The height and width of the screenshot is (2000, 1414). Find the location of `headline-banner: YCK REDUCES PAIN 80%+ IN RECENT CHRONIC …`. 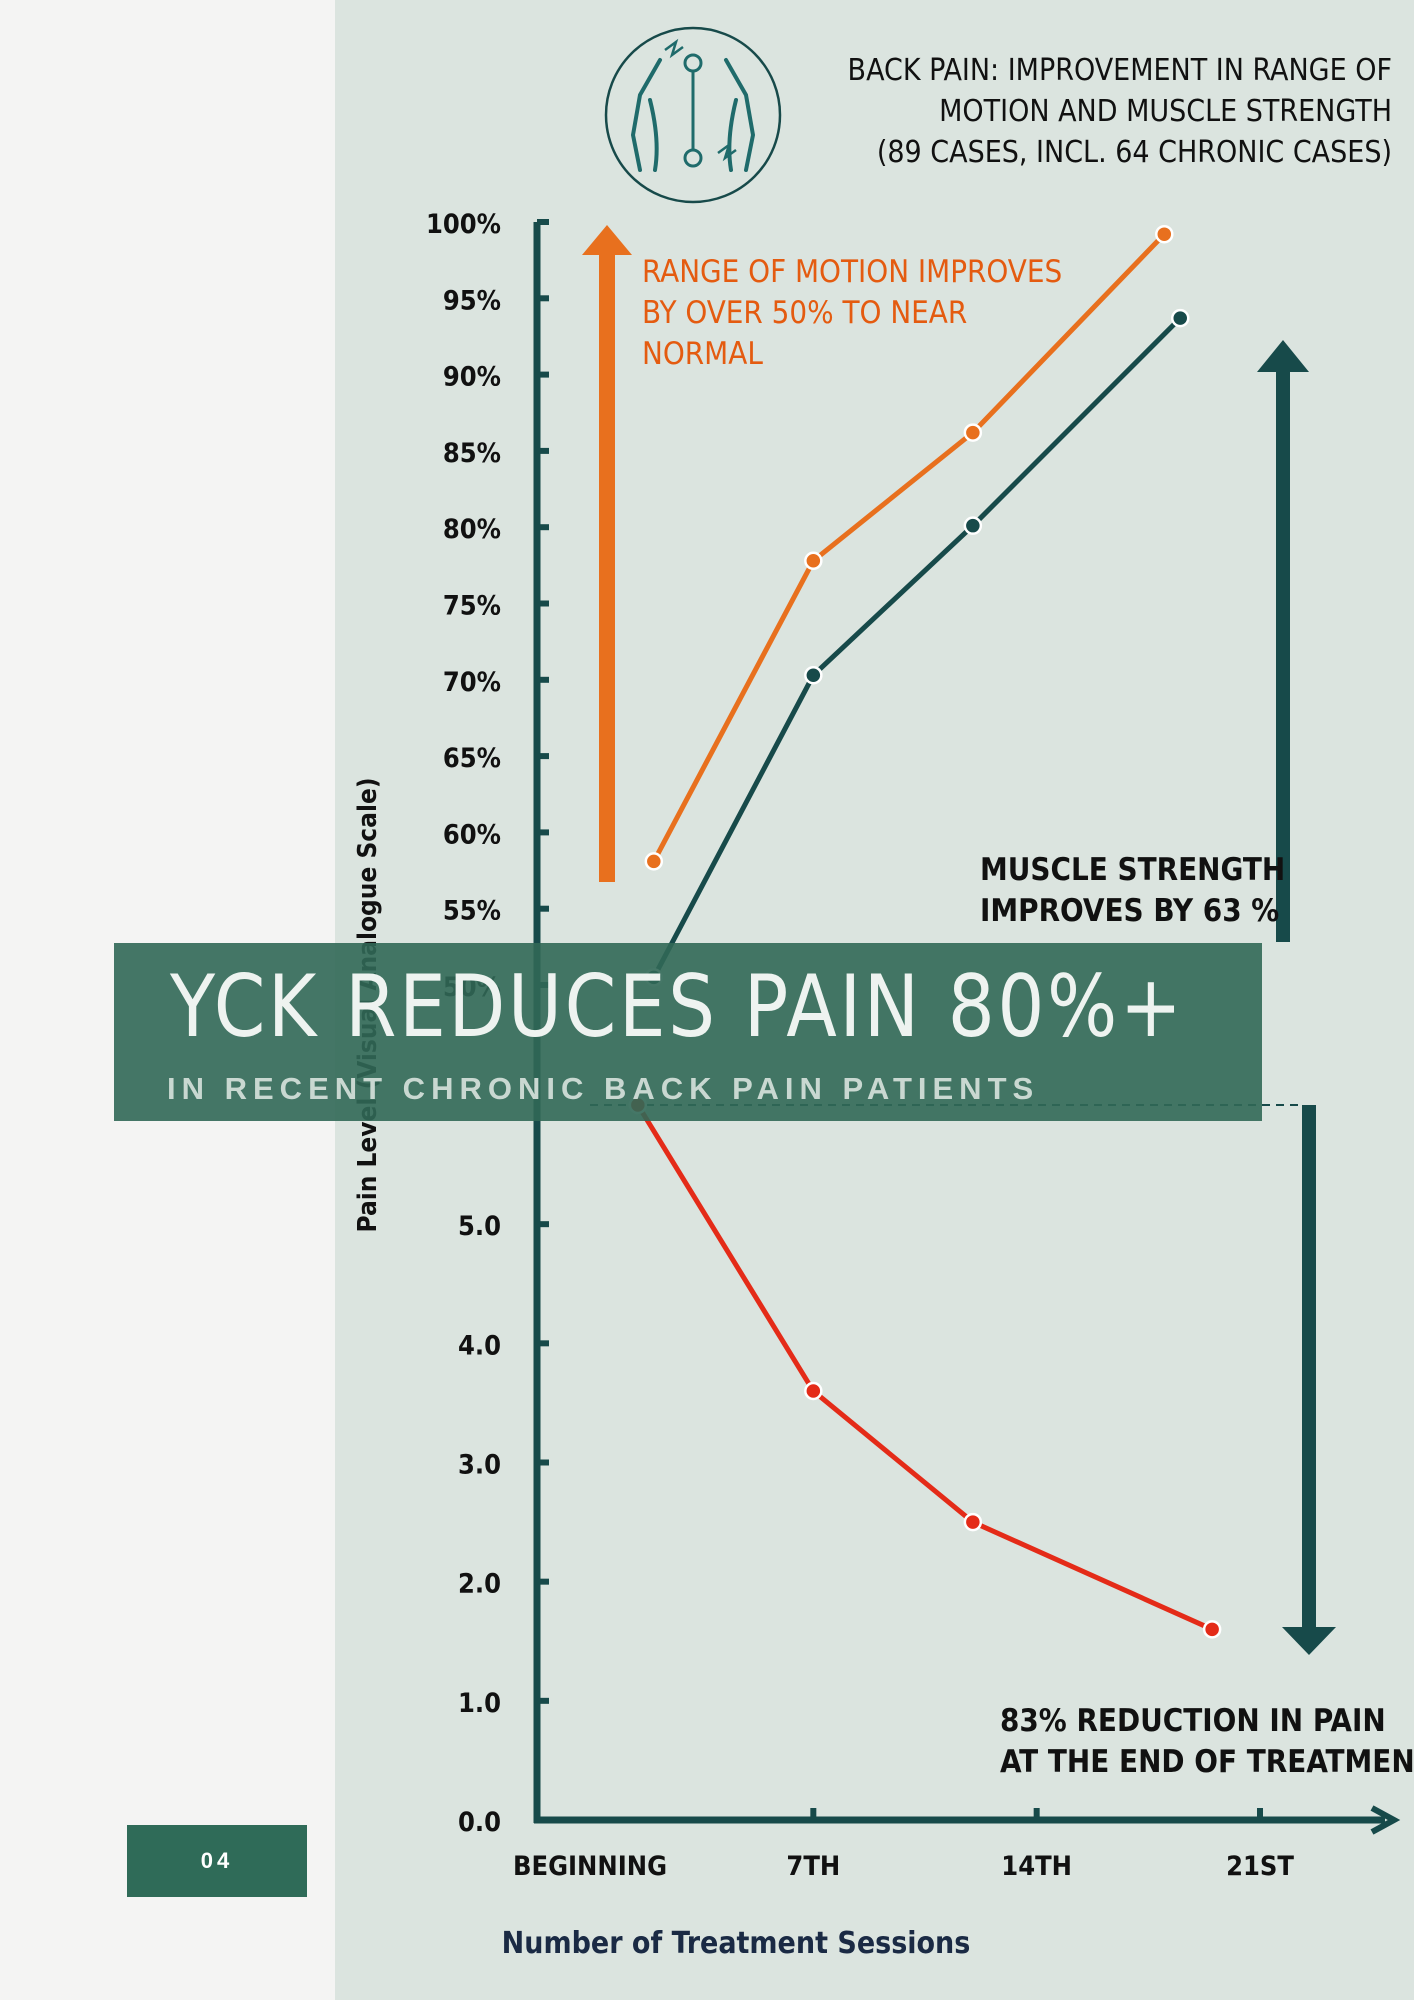

headline-banner: YCK REDUCES PAIN 80%+ IN RECENT CHRONIC … is located at coordinates (688, 1032).